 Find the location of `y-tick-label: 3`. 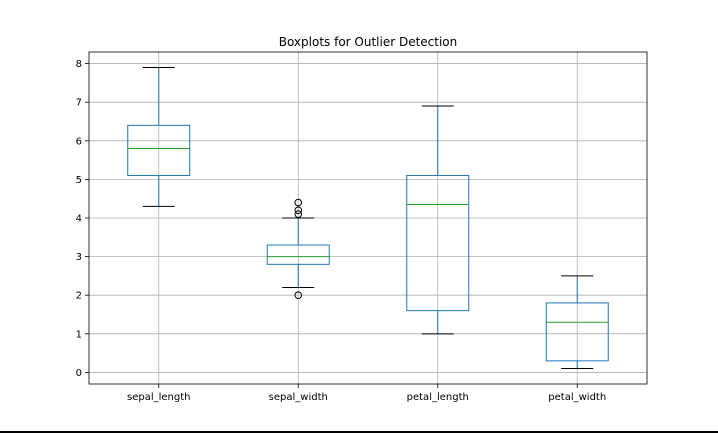

y-tick-label: 3 is located at coordinates (79, 257).